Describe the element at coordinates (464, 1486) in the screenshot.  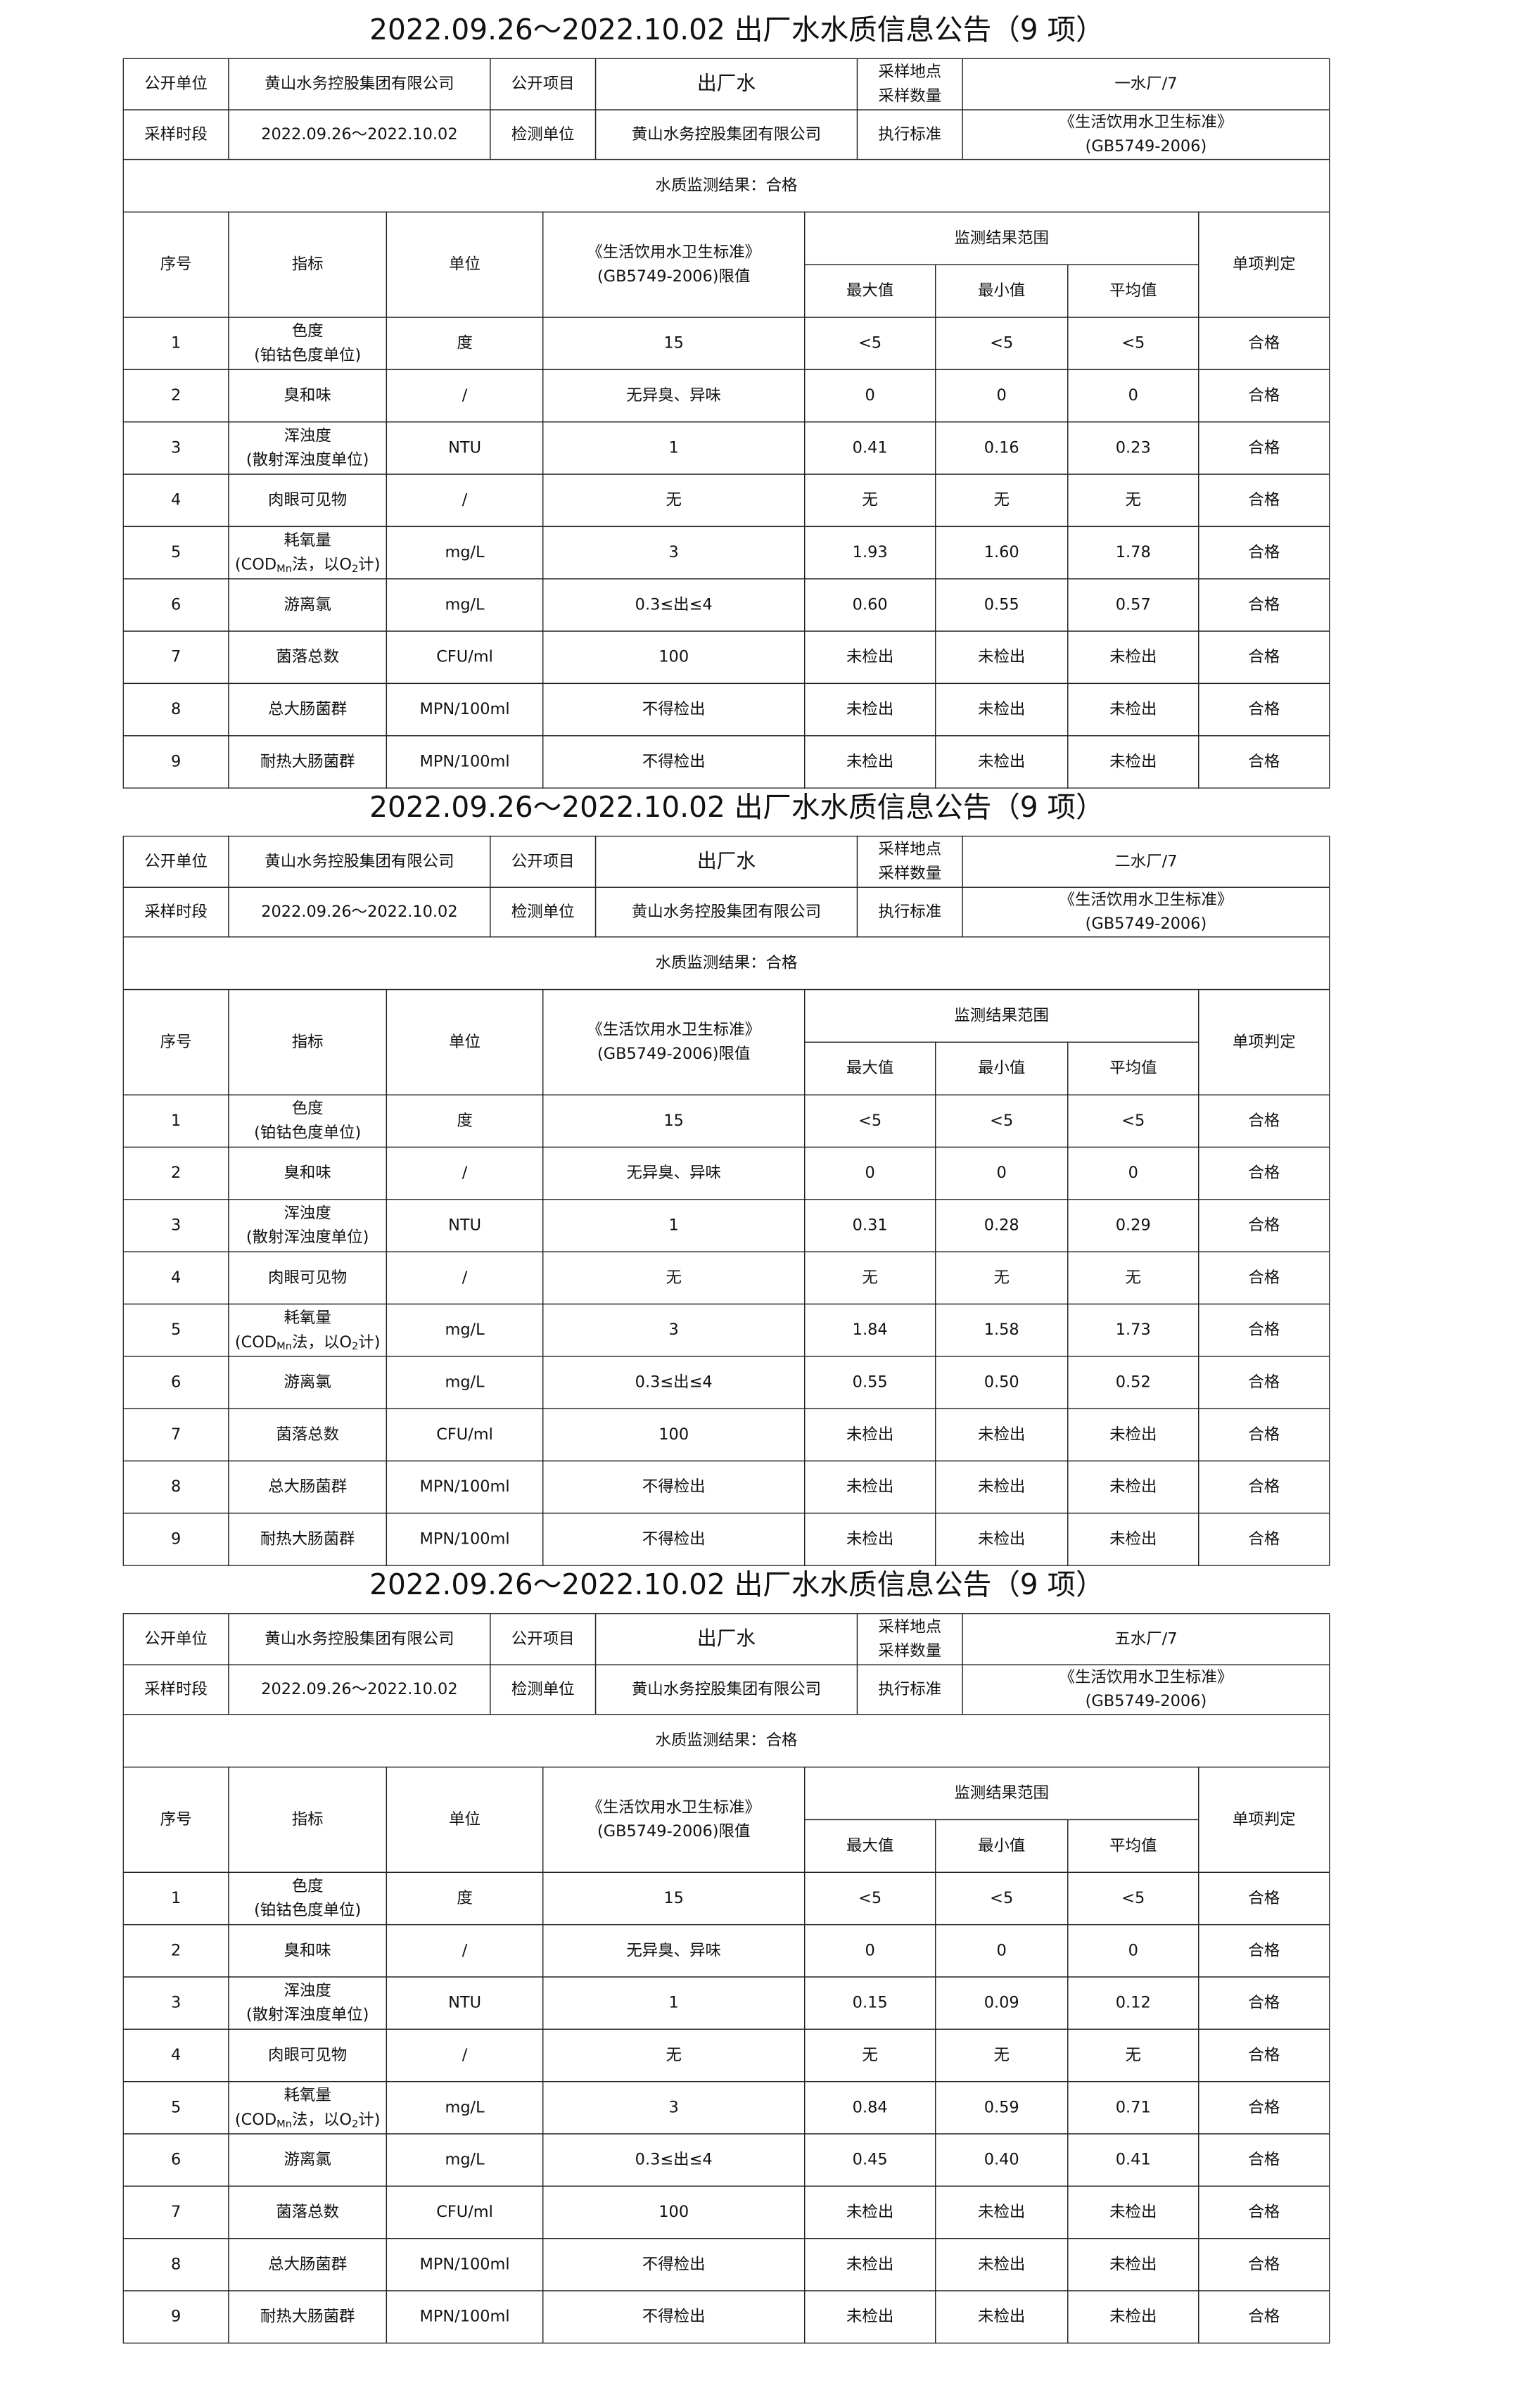
I see `cell-text: MPN/100ml` at that location.